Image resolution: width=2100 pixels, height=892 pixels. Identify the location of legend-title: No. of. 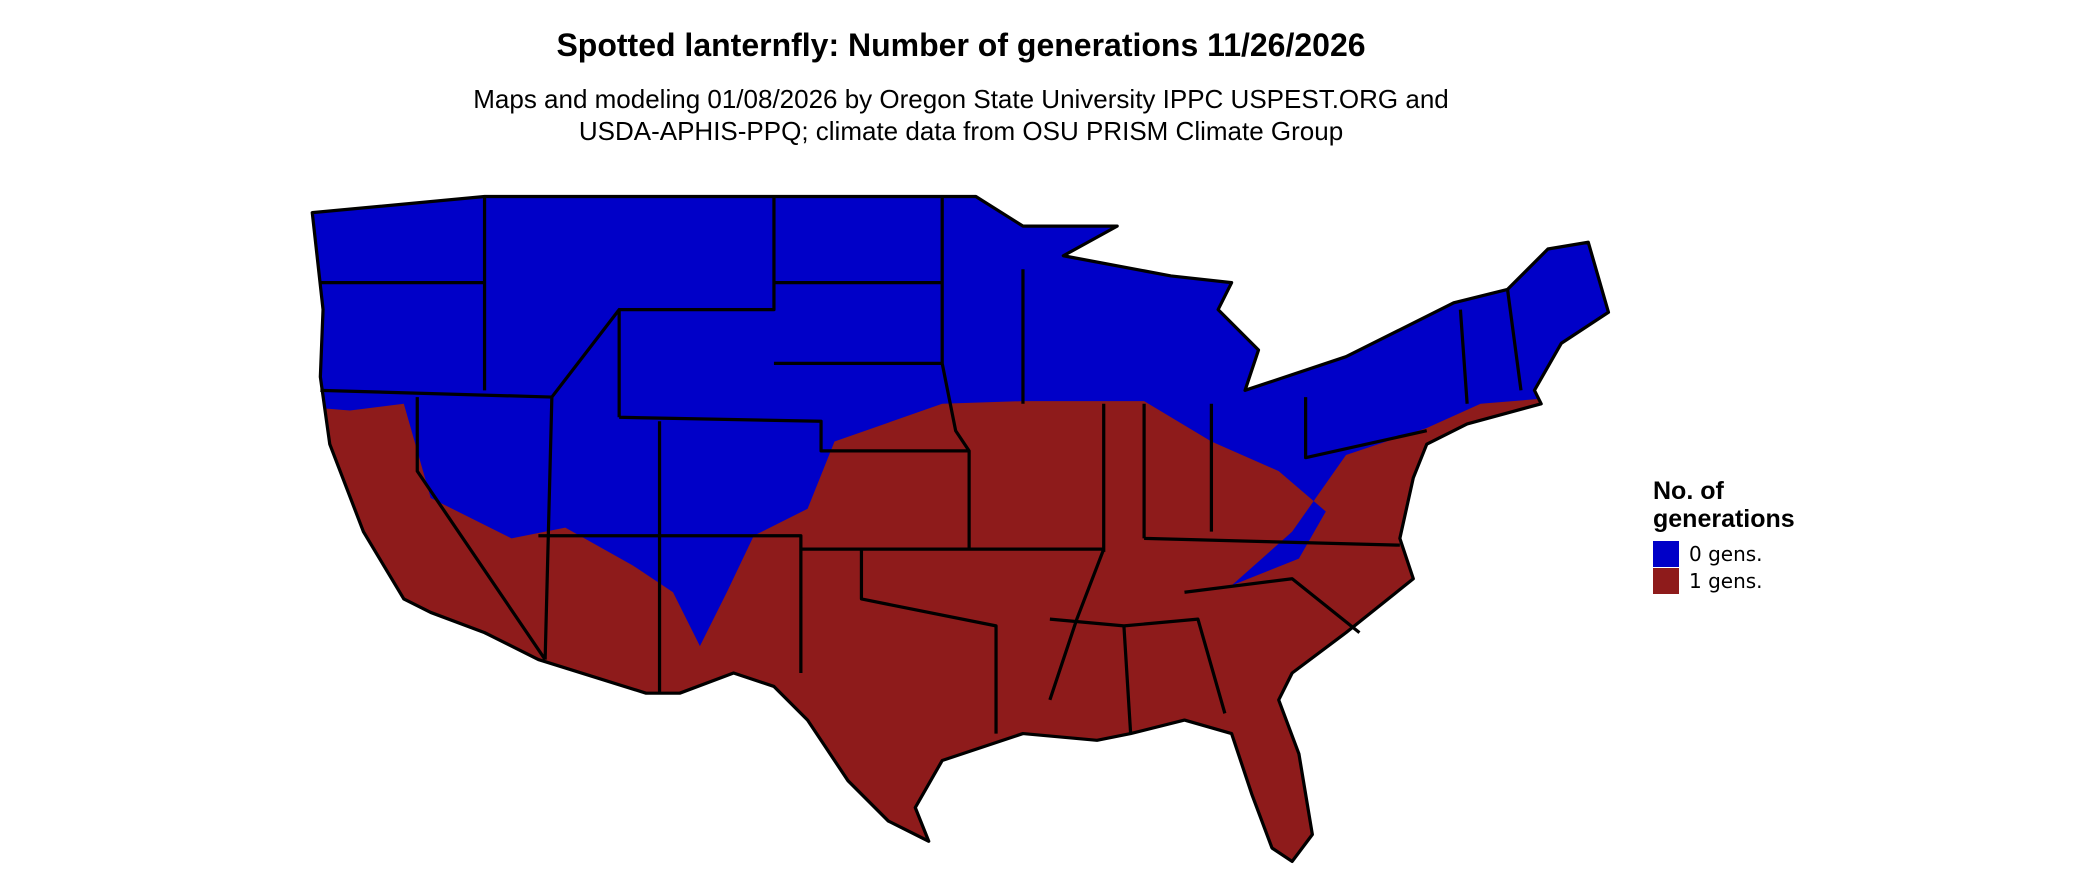
(1688, 491).